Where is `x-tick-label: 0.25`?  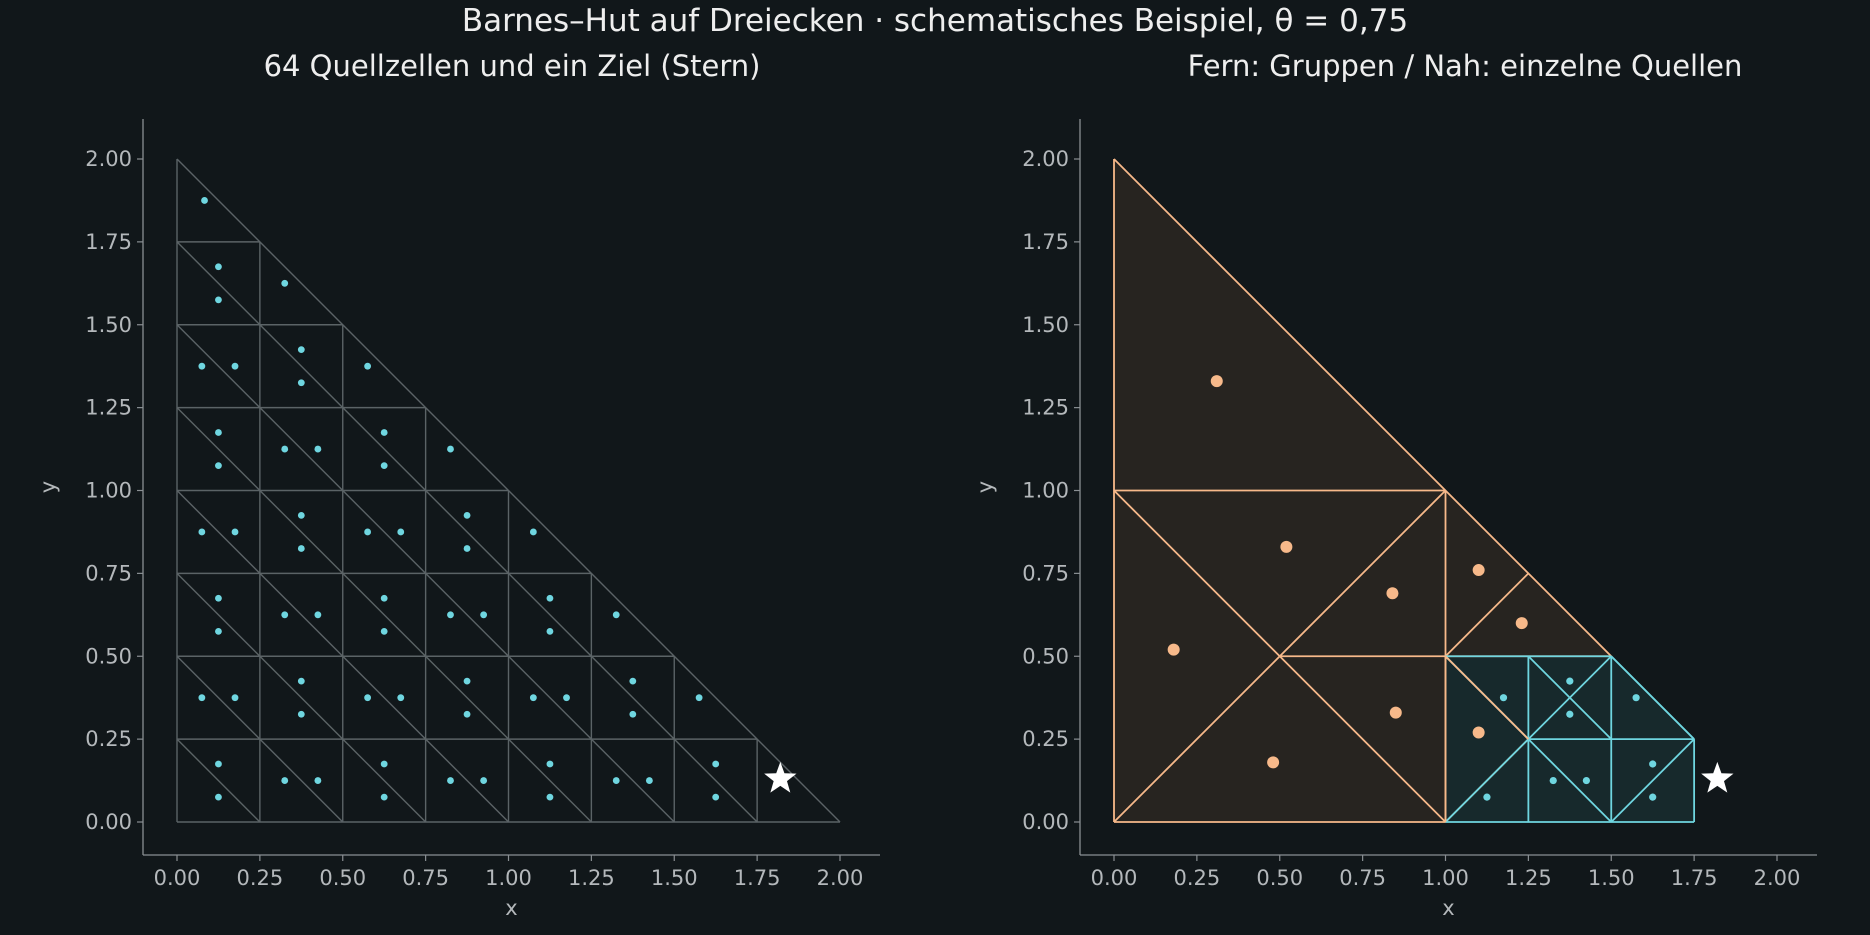
x-tick-label: 0.25 is located at coordinates (1196, 878).